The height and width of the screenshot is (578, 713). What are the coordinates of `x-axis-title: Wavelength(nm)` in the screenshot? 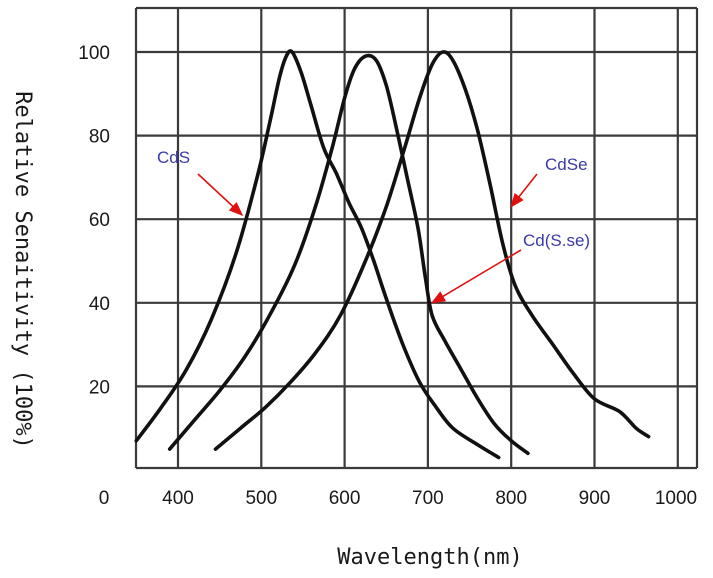 It's located at (429, 557).